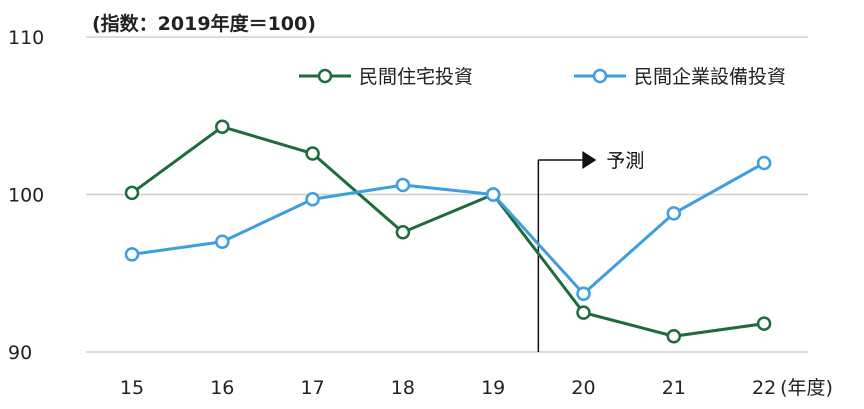  Describe the element at coordinates (806, 388) in the screenshot. I see `x-axis-unit: (年度)` at that location.